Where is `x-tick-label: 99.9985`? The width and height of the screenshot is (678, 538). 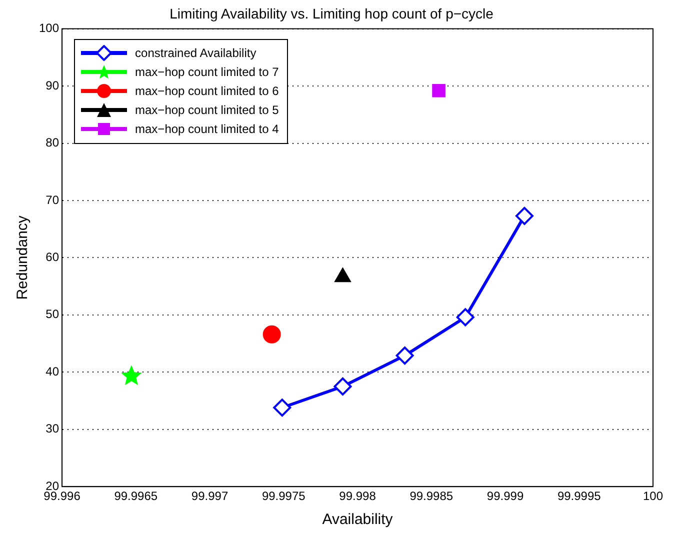 x-tick-label: 99.9985 is located at coordinates (432, 496).